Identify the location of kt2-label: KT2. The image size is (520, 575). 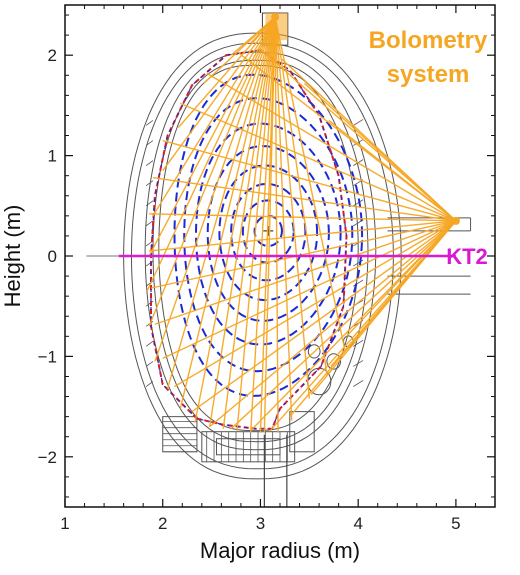
(467, 256).